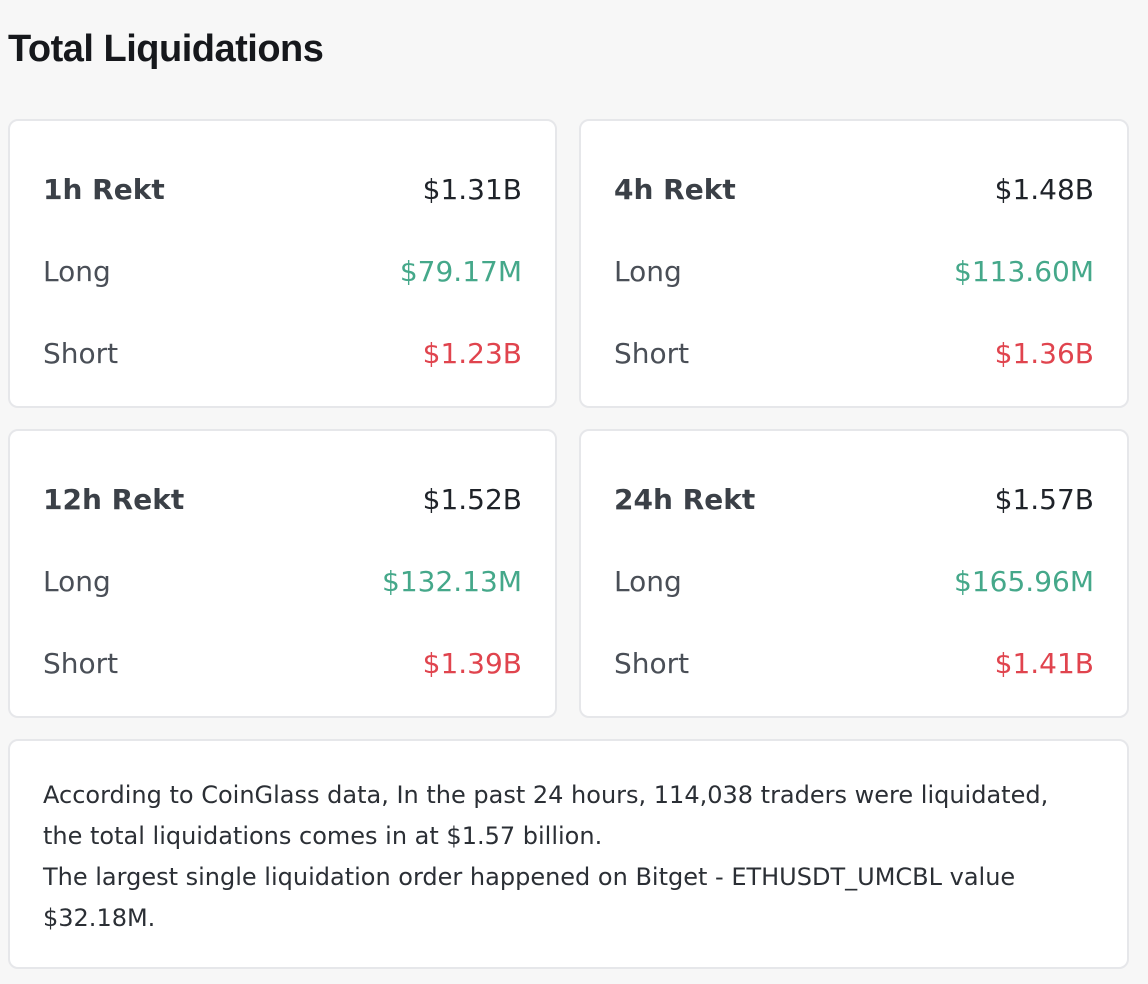  What do you see at coordinates (854, 499) in the screenshot?
I see `rekt-total-row: 24h Rekt $1.57B` at bounding box center [854, 499].